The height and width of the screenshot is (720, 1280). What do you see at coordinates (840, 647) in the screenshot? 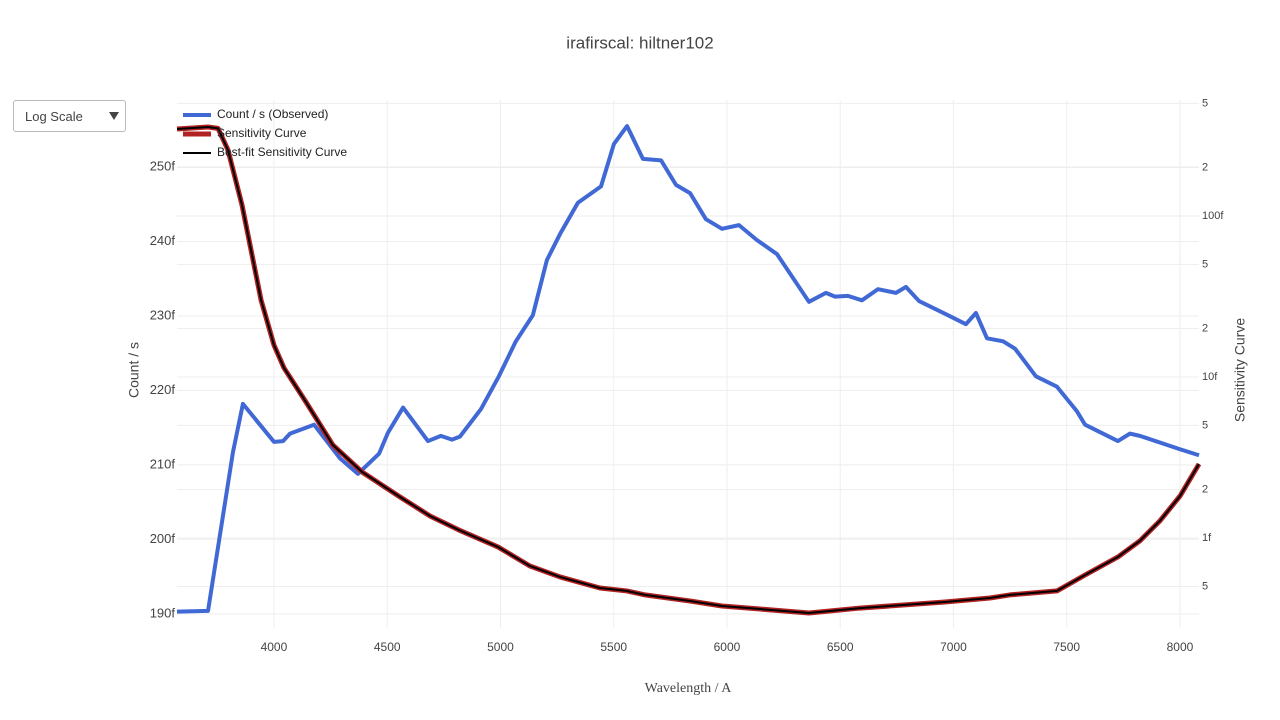
I see `x-tick-label: 6500` at bounding box center [840, 647].